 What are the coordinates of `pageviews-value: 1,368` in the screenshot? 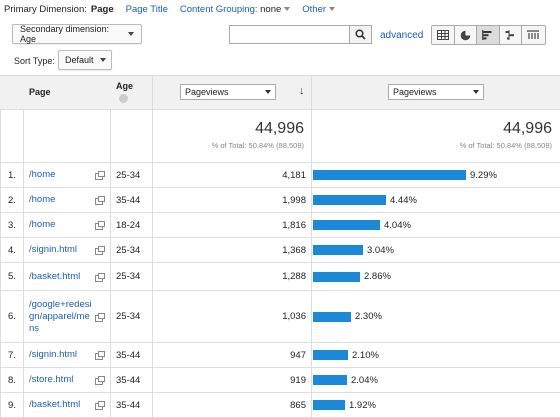 It's located at (294, 250).